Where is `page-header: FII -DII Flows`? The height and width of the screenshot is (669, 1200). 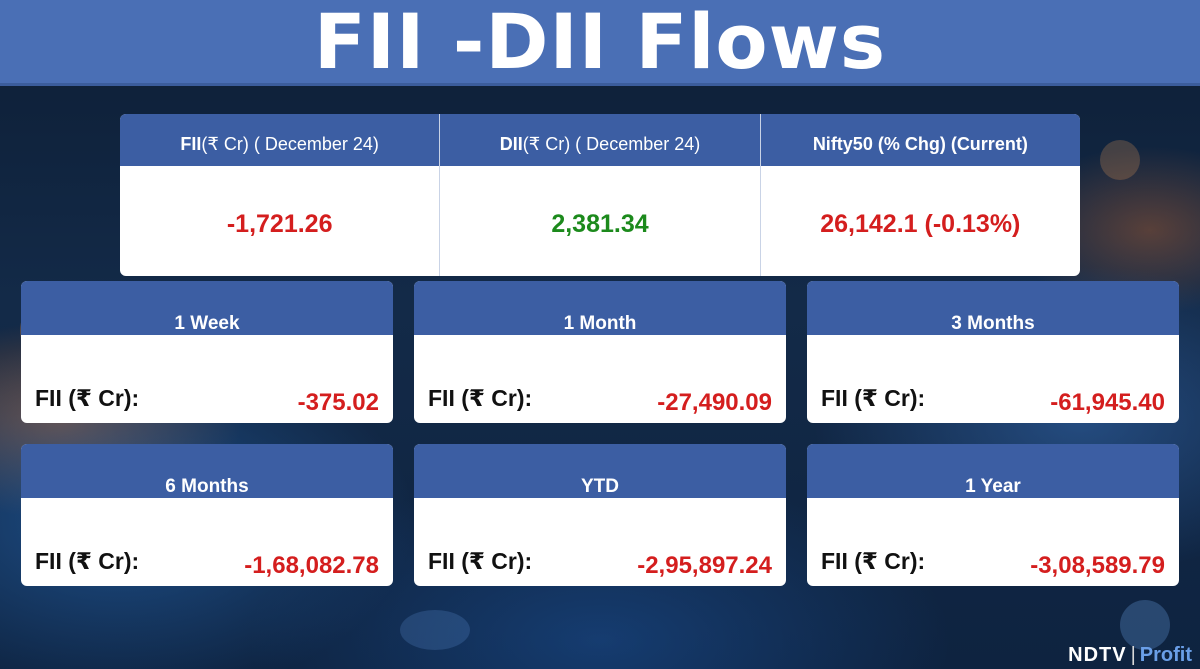 page-header: FII -DII Flows is located at coordinates (600, 43).